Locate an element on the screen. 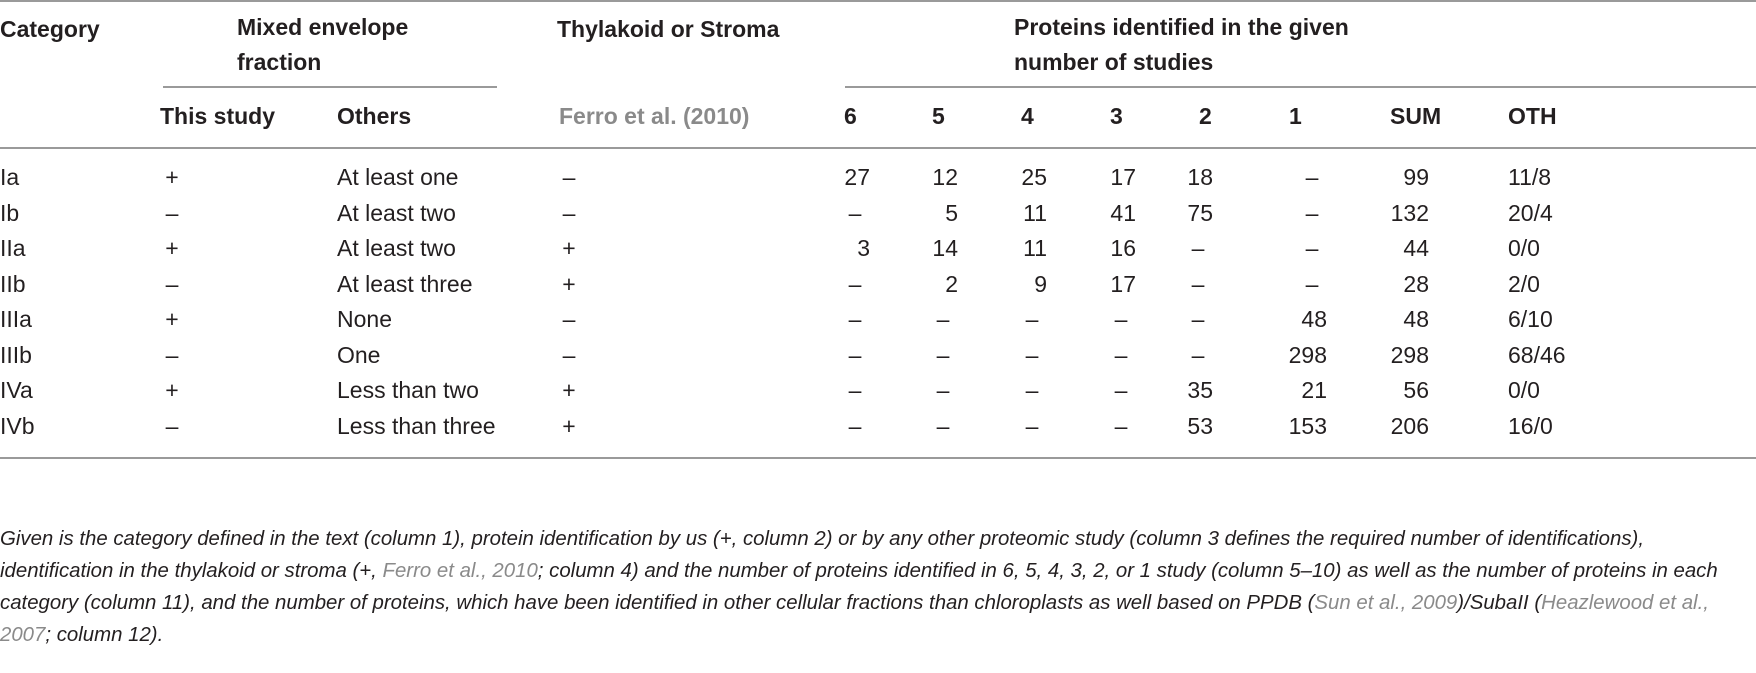 This screenshot has width=1756, height=673. cell-sum: 48 is located at coordinates (1416, 319).